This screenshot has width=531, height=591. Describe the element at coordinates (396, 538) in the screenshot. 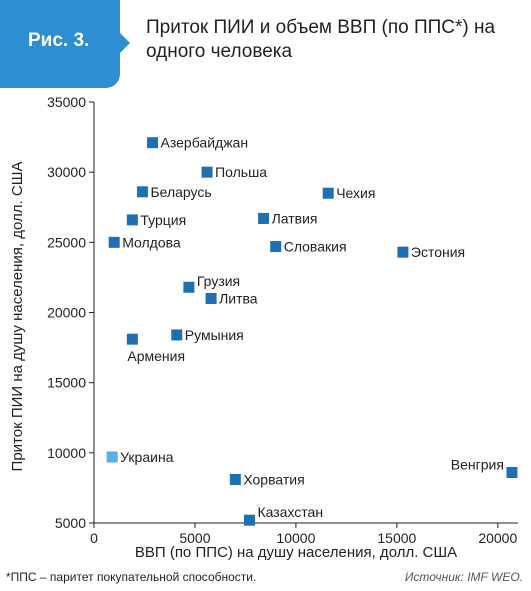

I see `x-tick-label: 15000` at that location.